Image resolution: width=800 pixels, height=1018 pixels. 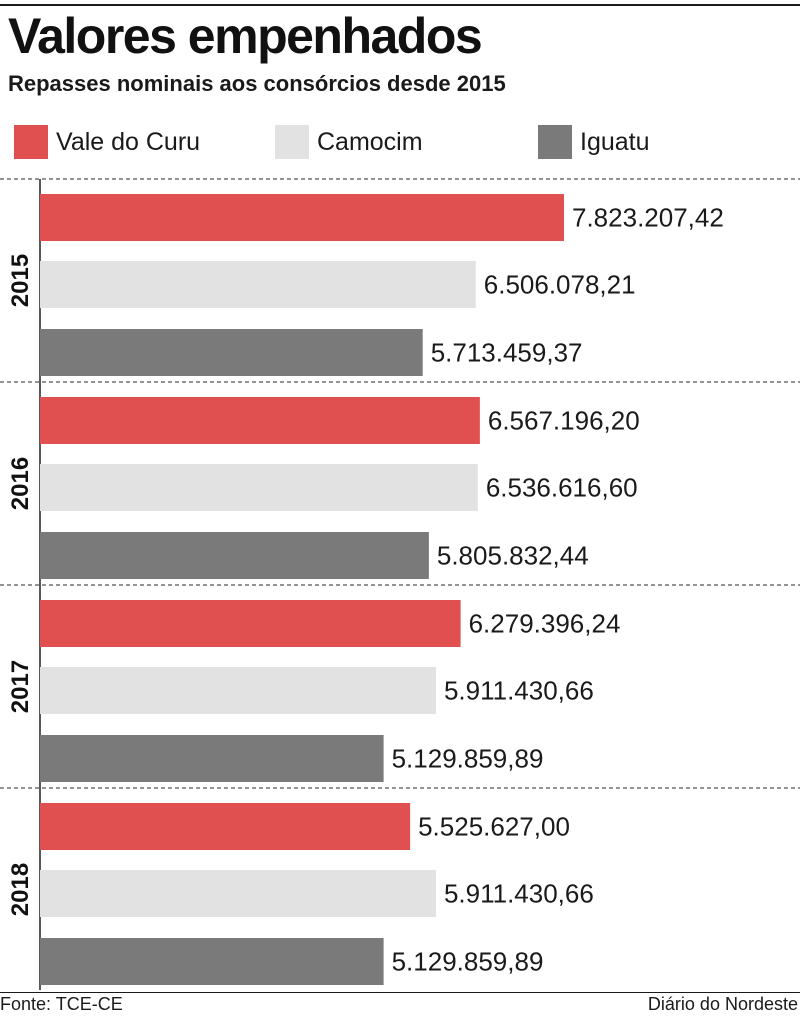 I want to click on value-label-iguatu-2016: 5.805.832,44, so click(x=513, y=556).